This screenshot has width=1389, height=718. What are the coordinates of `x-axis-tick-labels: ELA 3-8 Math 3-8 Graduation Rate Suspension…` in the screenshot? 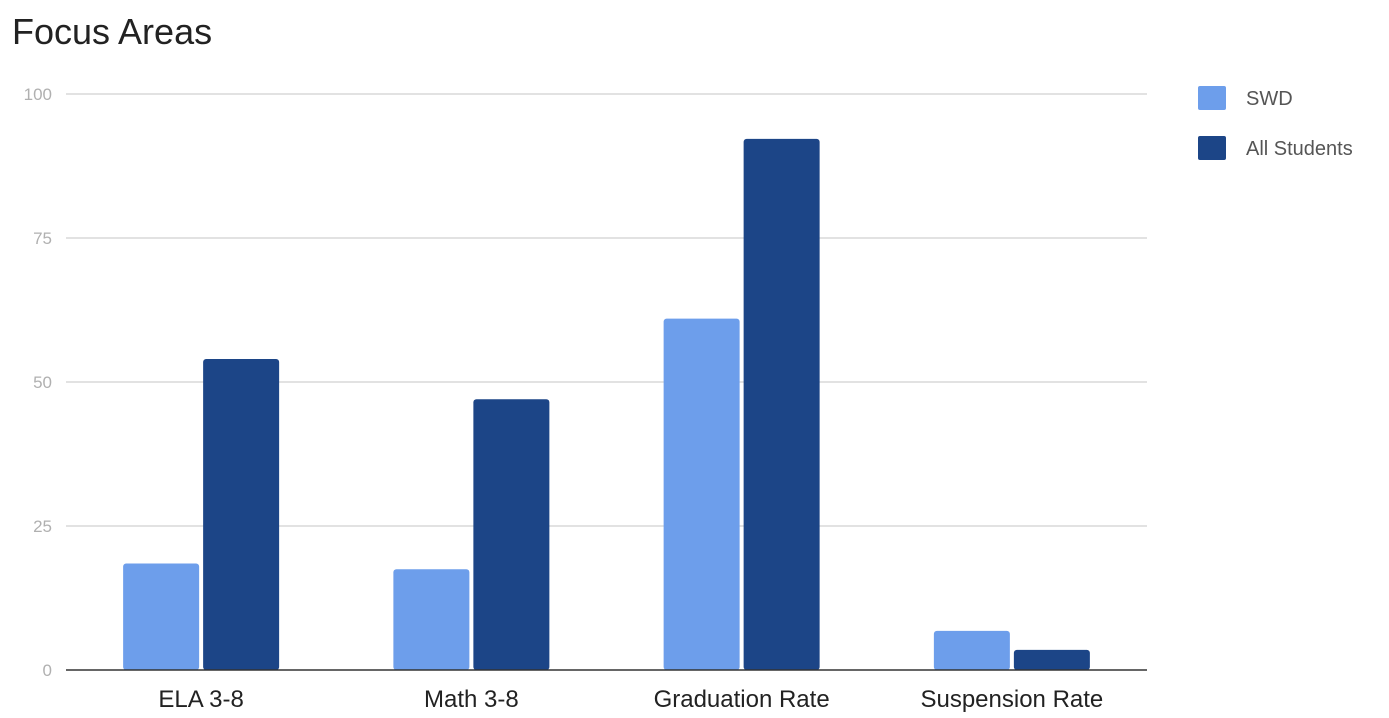 It's located at (630, 699).